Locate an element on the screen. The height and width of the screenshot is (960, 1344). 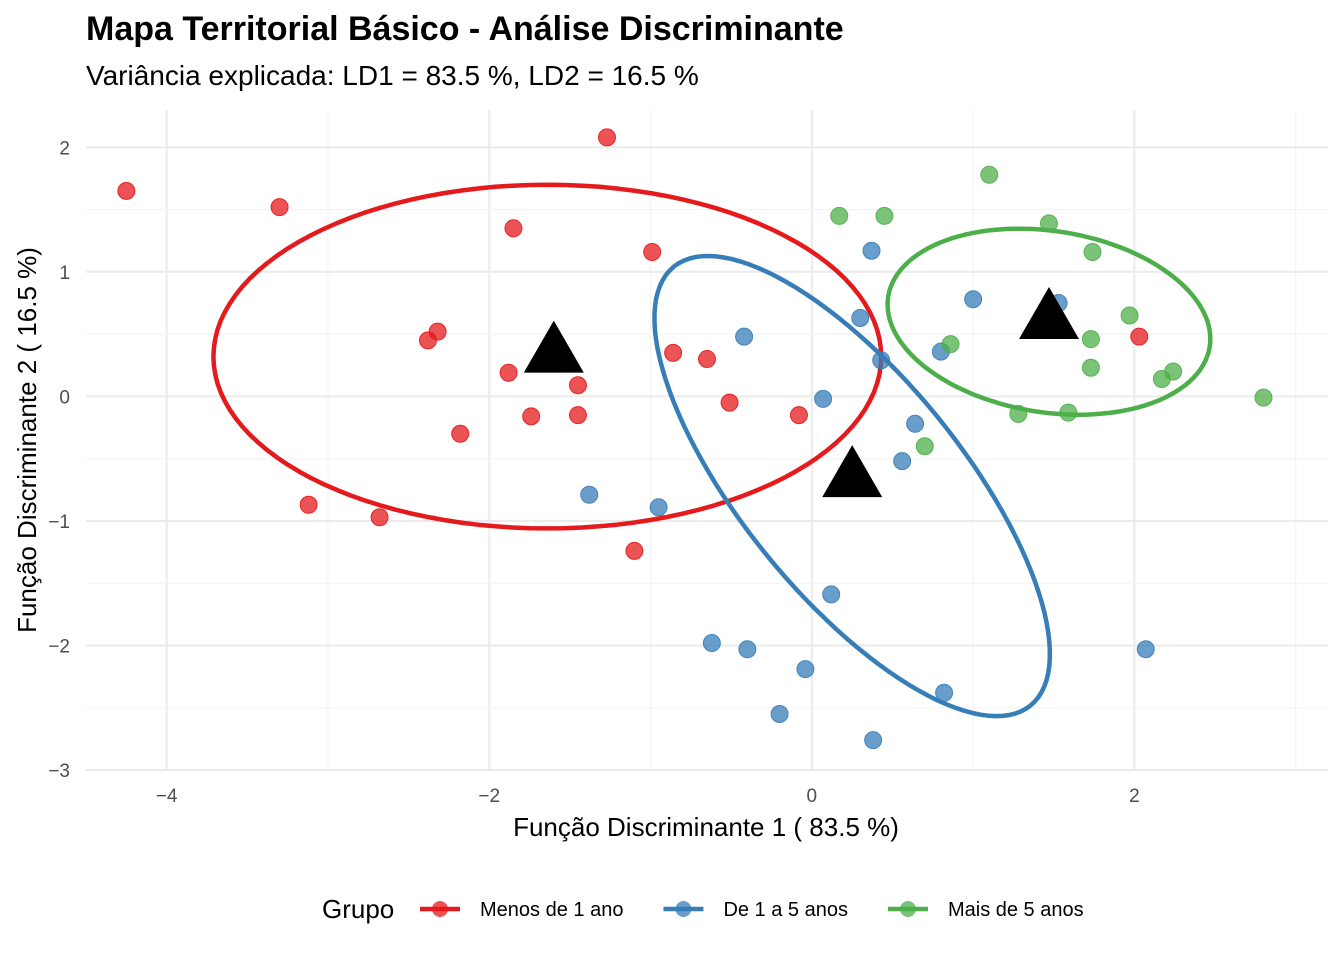
x-tick-label: 0 is located at coordinates (812, 796).